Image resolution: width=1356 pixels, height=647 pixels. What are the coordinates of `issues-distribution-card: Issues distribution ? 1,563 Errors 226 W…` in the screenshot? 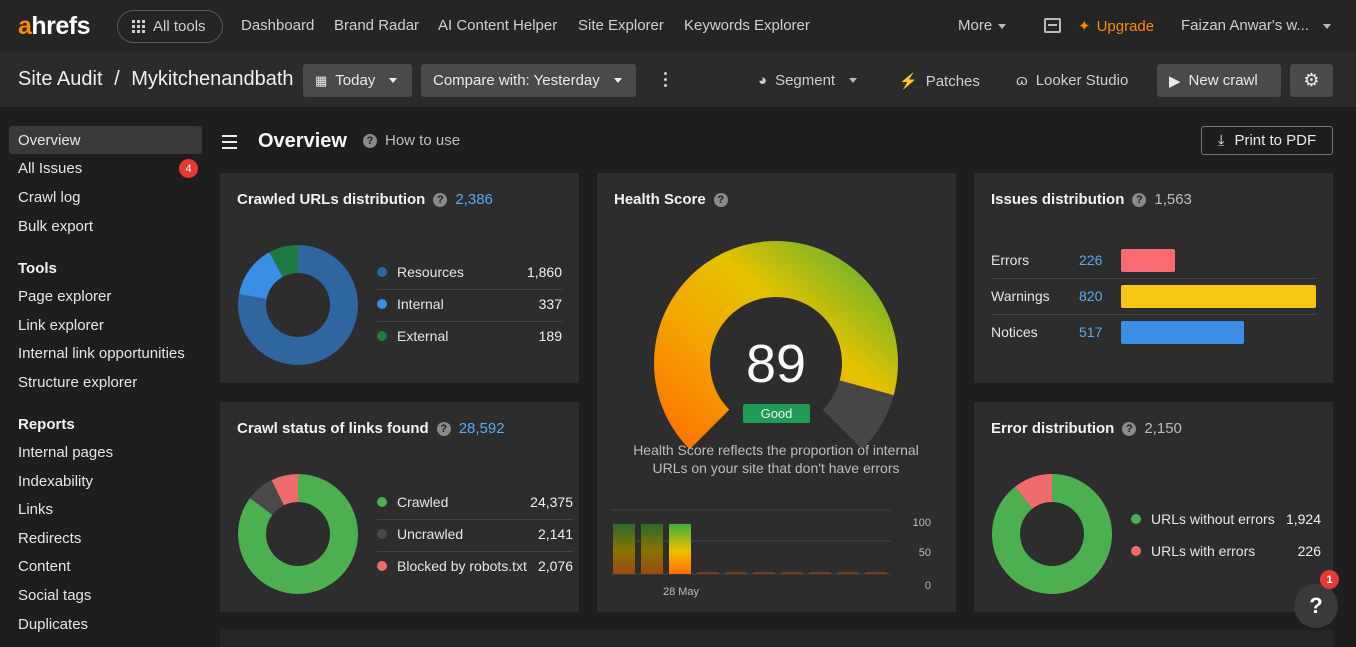 It's located at (1153, 278).